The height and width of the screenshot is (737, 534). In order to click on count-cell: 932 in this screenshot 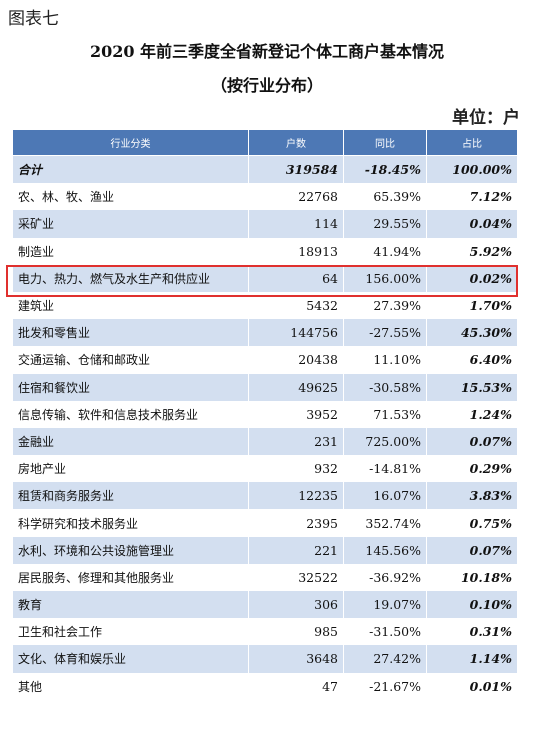, I will do `click(296, 469)`.